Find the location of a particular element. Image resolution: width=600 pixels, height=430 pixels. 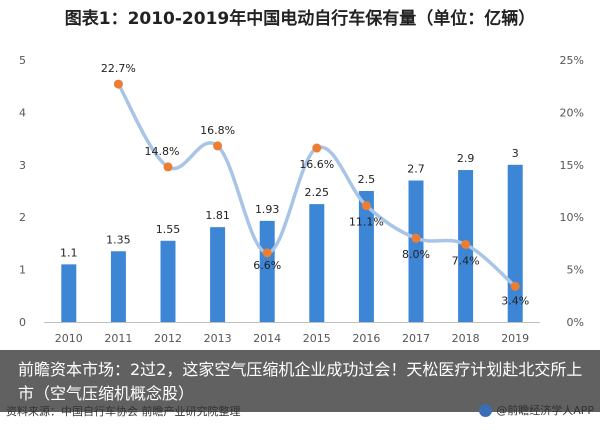

x-tick-label: 2016 is located at coordinates (366, 338).